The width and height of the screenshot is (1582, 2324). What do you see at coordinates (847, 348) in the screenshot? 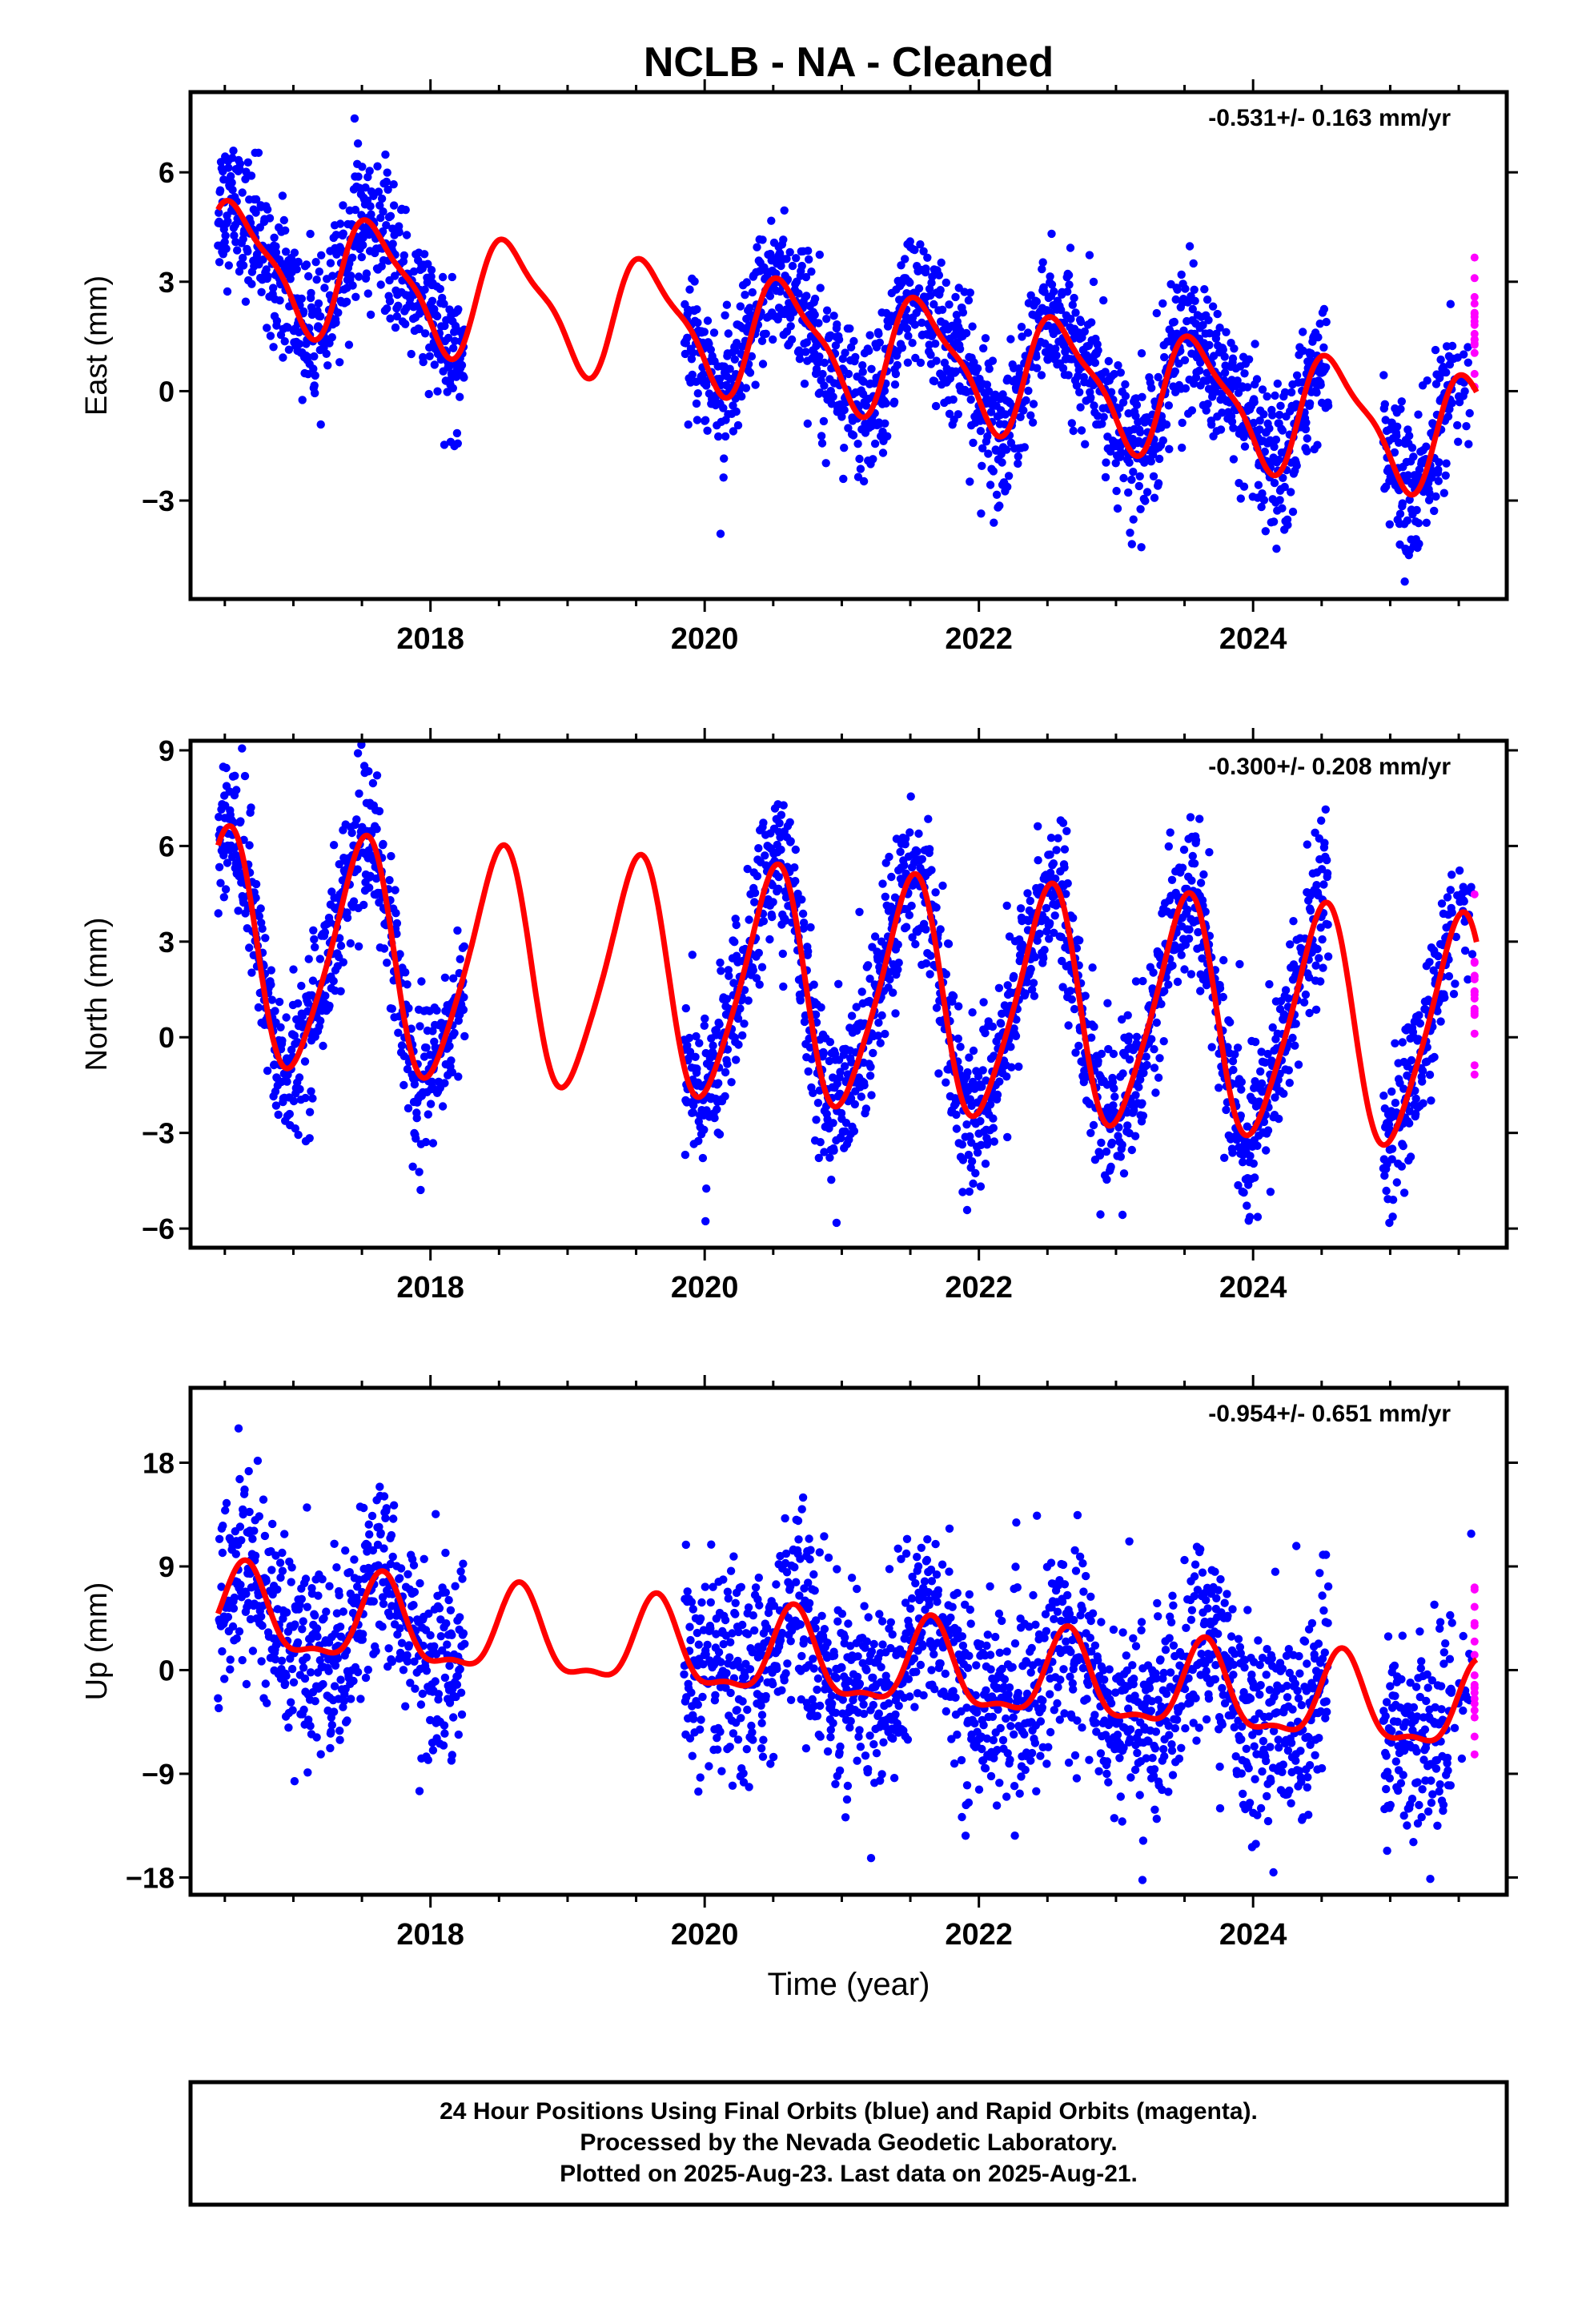
I see `east-model-curve` at bounding box center [847, 348].